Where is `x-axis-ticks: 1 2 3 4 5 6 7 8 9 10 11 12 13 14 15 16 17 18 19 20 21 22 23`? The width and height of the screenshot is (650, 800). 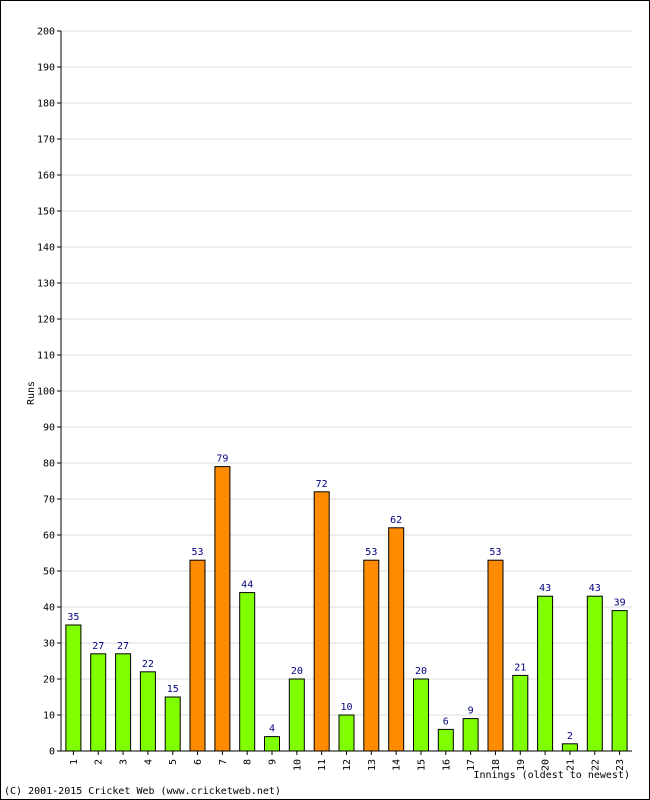
x-axis-ticks: 1 2 3 4 5 6 7 8 9 10 11 12 13 14 15 16 17 18 19 20 21 22 23 is located at coordinates (347, 761).